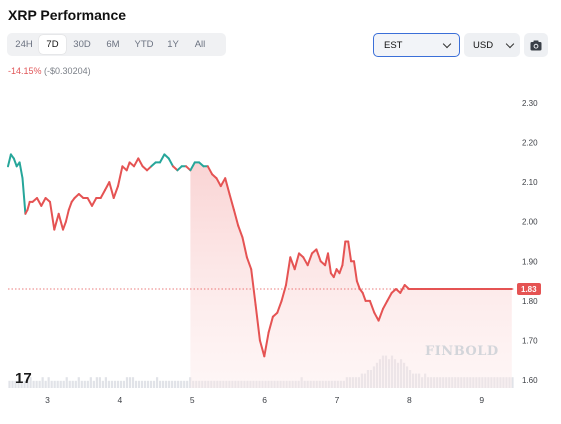  I want to click on currency-value: USD, so click(483, 45).